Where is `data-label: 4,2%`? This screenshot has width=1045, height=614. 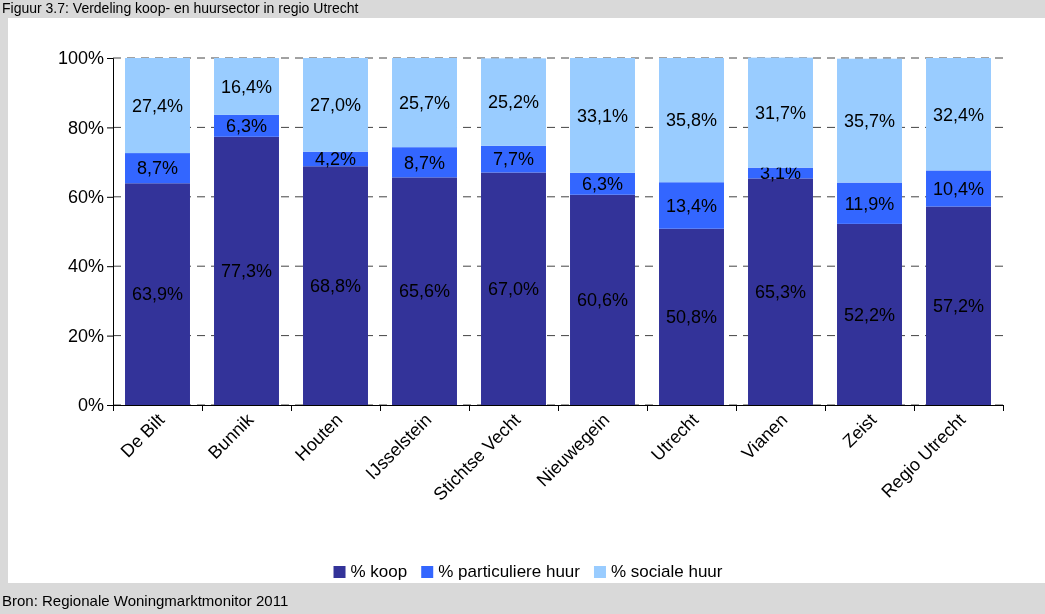 data-label: 4,2% is located at coordinates (335, 159).